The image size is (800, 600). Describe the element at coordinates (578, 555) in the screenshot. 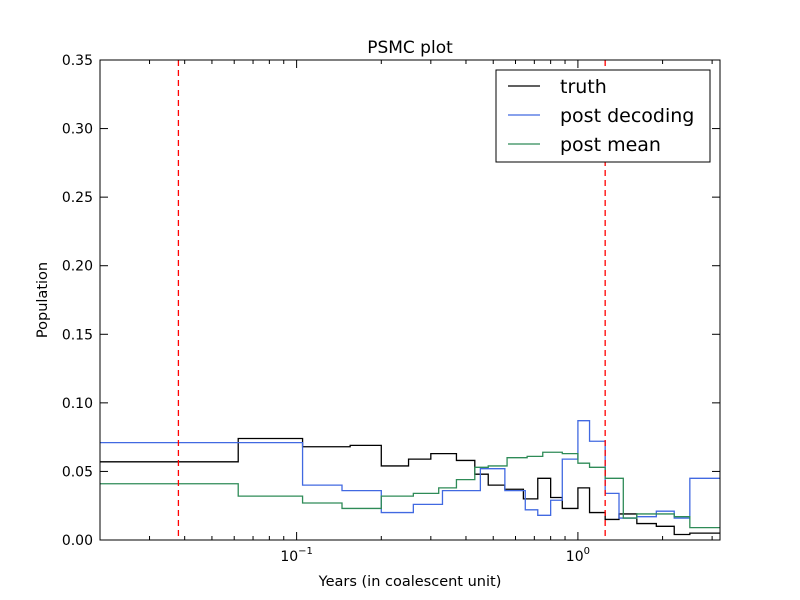

I see `x-tick-label: 10⁰` at that location.